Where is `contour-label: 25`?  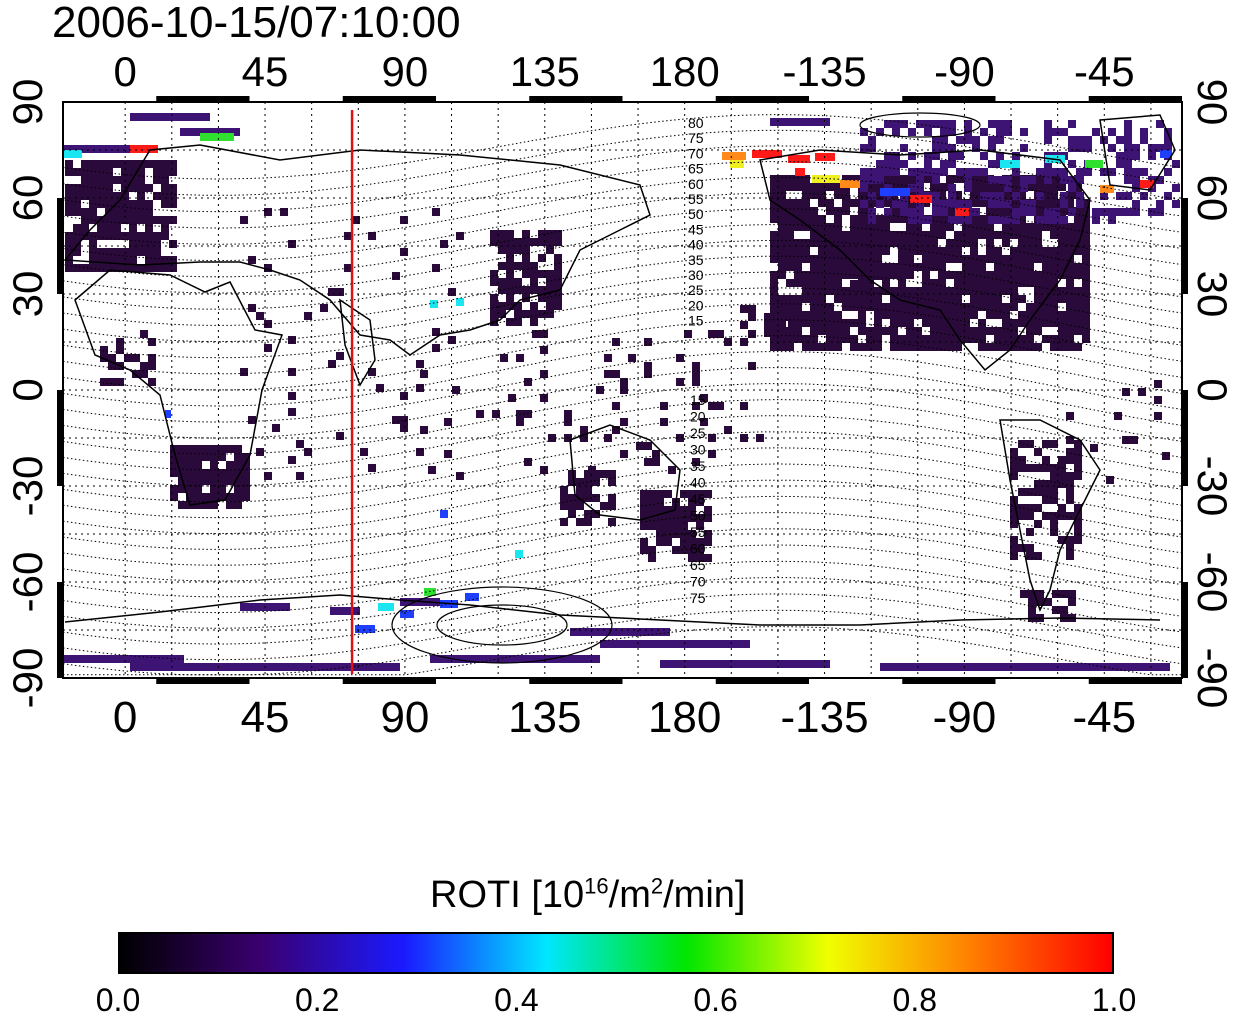 contour-label: 25 is located at coordinates (696, 290).